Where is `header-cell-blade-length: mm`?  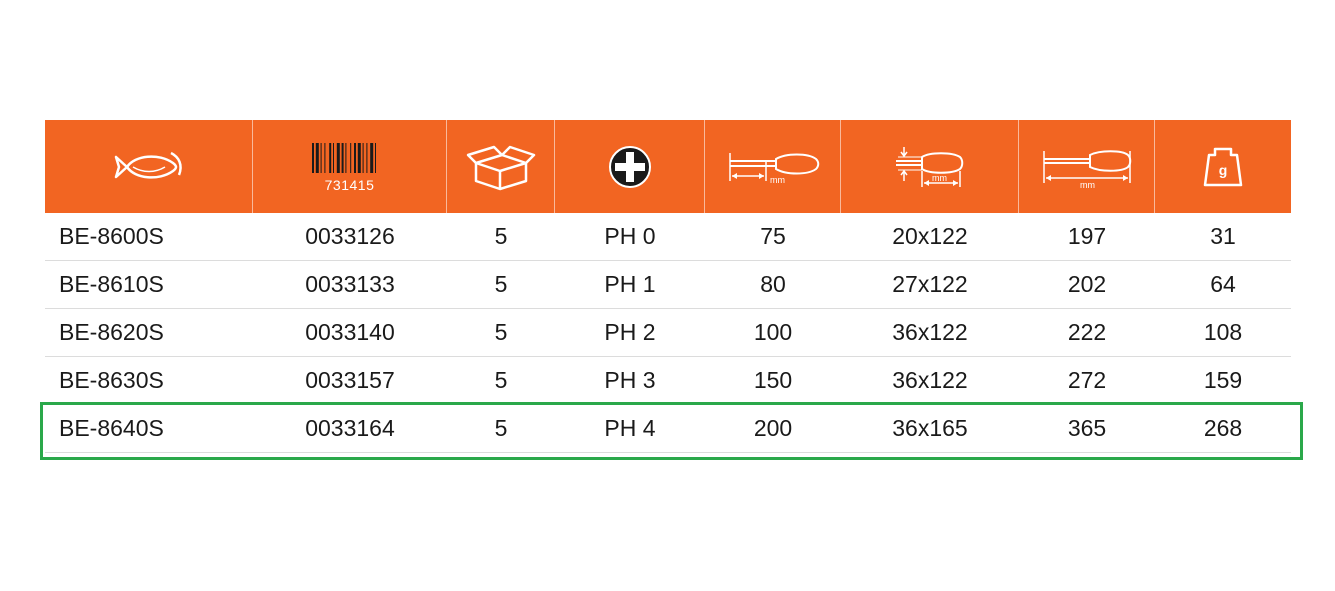 header-cell-blade-length: mm is located at coordinates (773, 166).